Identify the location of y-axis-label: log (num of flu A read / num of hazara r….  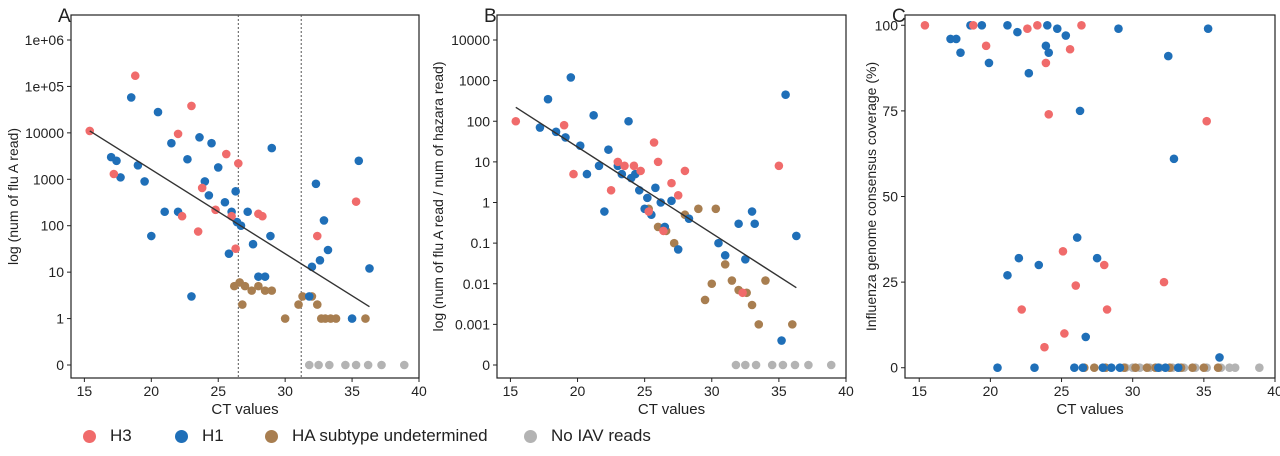
(438, 196).